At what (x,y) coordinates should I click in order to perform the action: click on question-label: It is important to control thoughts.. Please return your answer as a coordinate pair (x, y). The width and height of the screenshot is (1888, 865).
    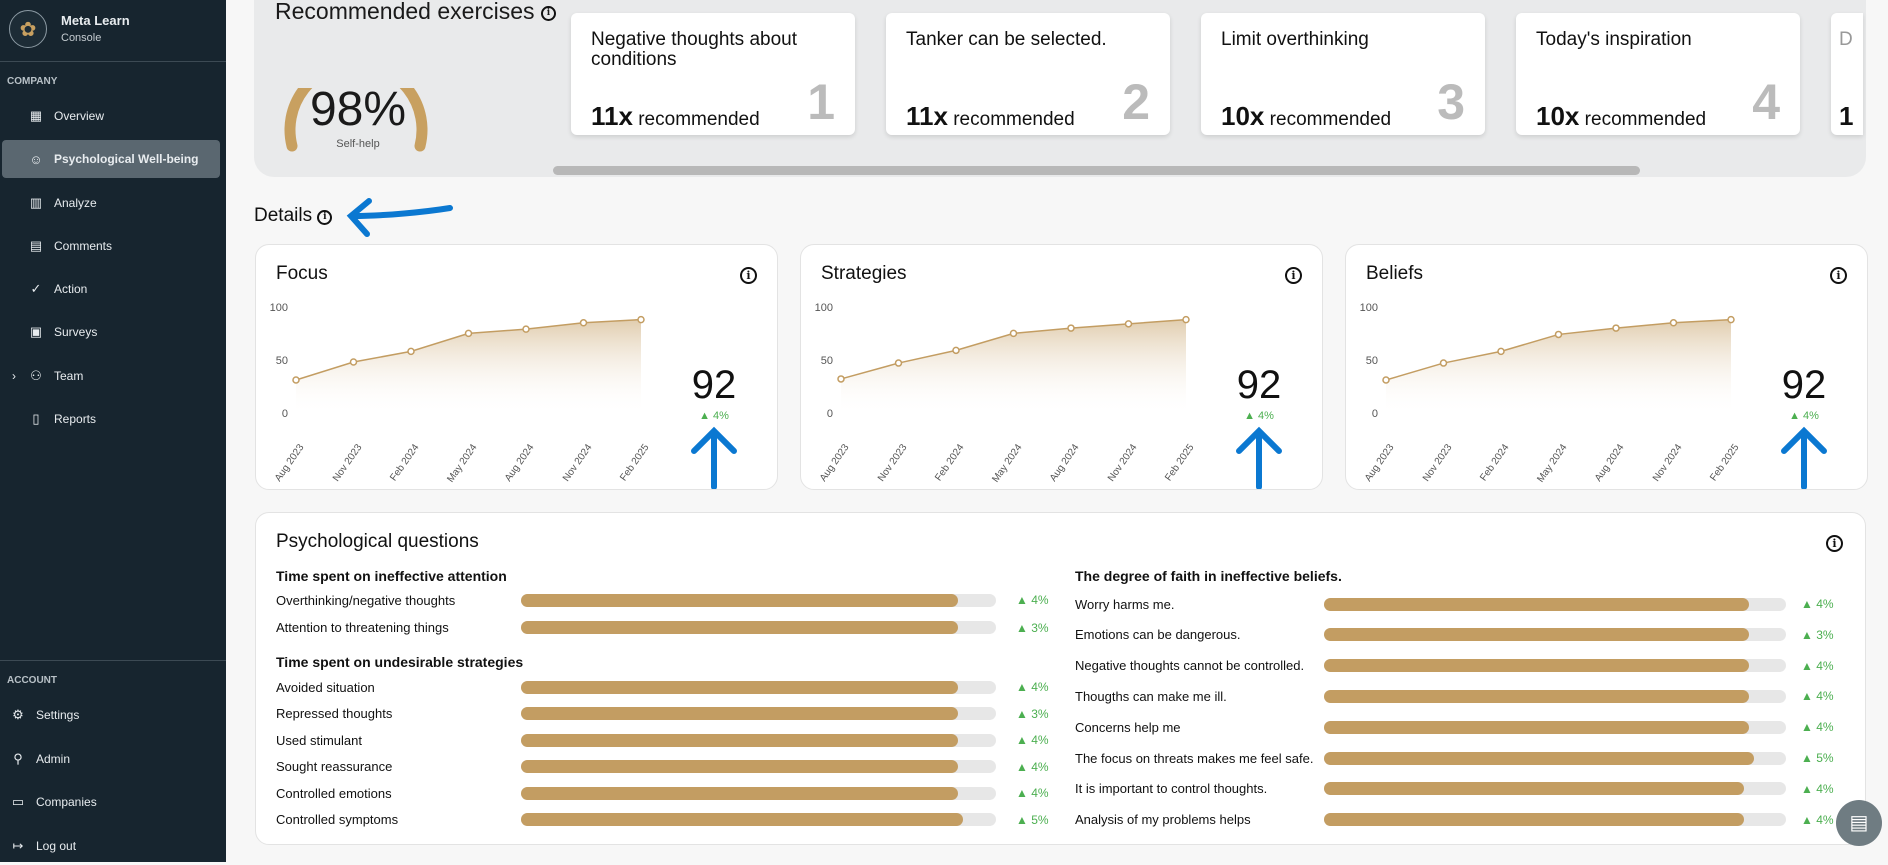
    Looking at the image, I should click on (1171, 789).